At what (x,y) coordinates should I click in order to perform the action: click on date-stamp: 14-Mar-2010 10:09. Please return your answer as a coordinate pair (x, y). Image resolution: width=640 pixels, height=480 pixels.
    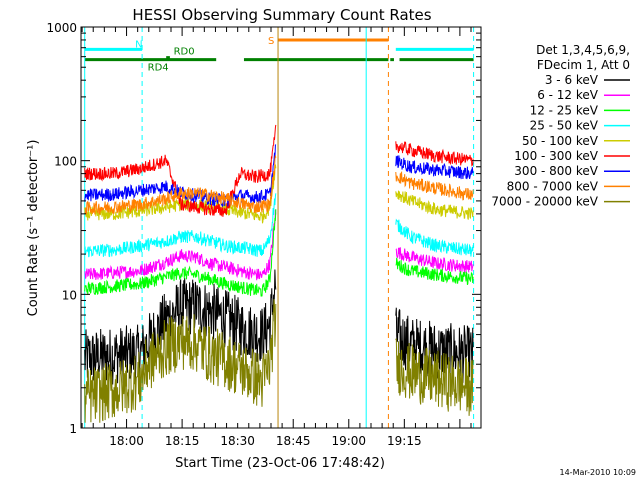
    Looking at the image, I should click on (598, 472).